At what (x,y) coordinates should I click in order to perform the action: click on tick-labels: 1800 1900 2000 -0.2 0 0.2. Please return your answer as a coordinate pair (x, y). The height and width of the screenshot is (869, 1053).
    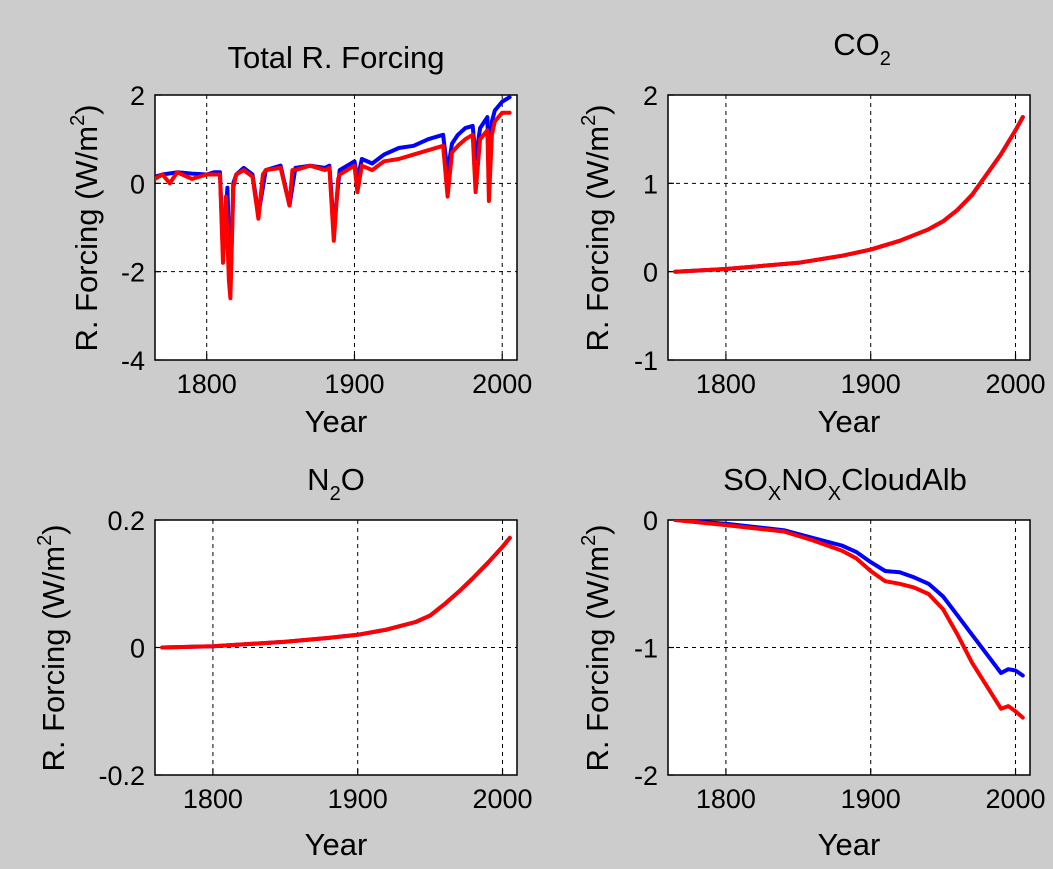
    Looking at the image, I should click on (315, 660).